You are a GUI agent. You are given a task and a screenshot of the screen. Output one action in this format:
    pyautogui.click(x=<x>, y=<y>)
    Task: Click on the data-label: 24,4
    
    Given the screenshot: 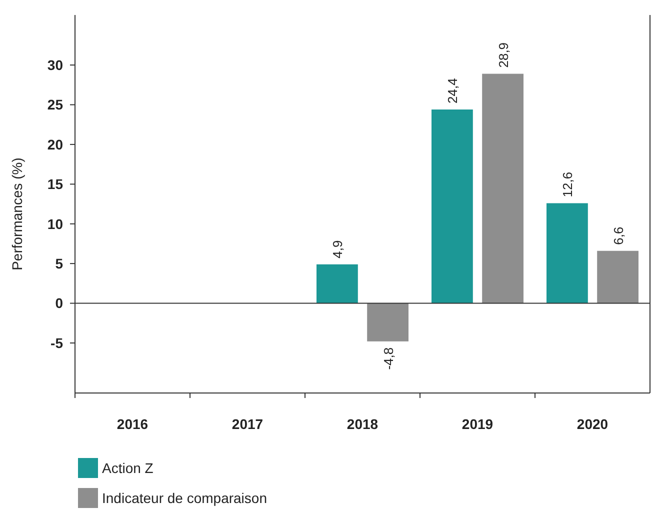 What is the action you would take?
    pyautogui.click(x=452, y=91)
    